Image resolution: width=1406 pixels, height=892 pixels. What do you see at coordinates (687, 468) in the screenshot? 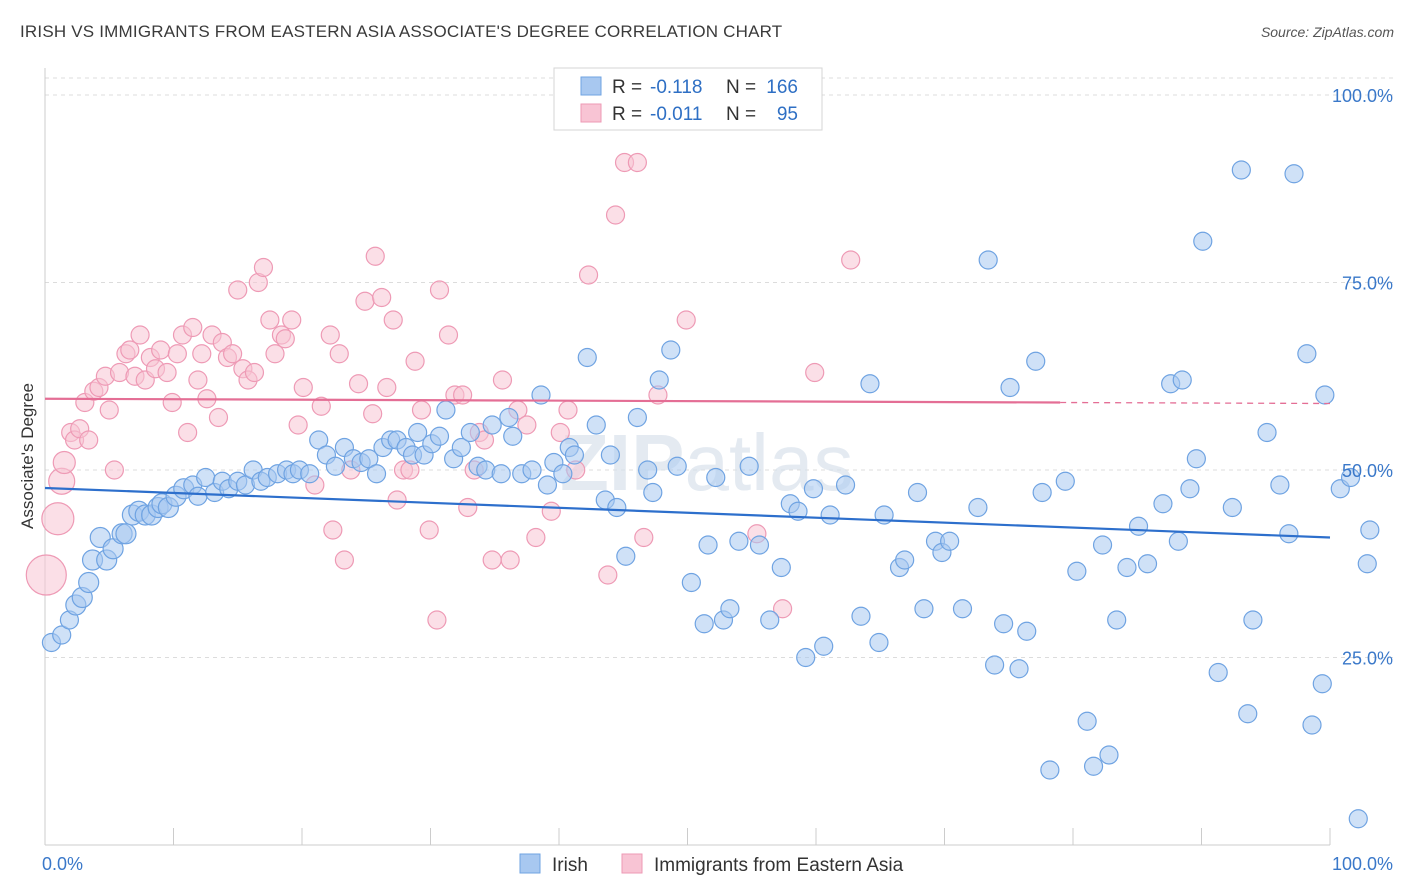
I see `trend-lines` at bounding box center [687, 468].